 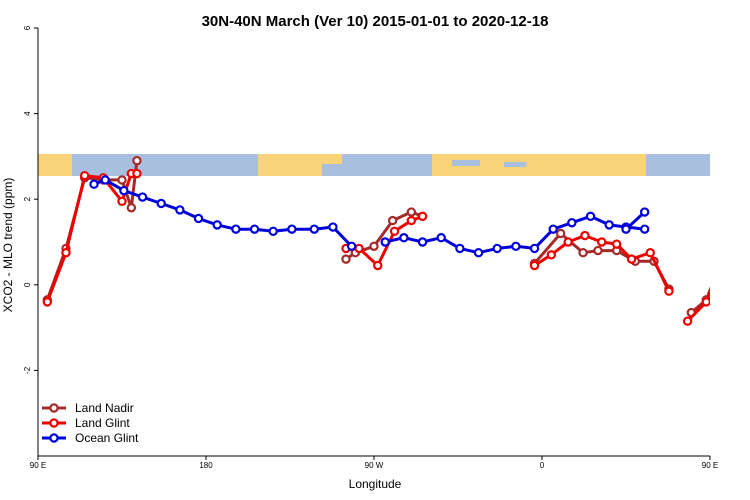 I want to click on y-tick-label: 2, so click(x=27, y=198).